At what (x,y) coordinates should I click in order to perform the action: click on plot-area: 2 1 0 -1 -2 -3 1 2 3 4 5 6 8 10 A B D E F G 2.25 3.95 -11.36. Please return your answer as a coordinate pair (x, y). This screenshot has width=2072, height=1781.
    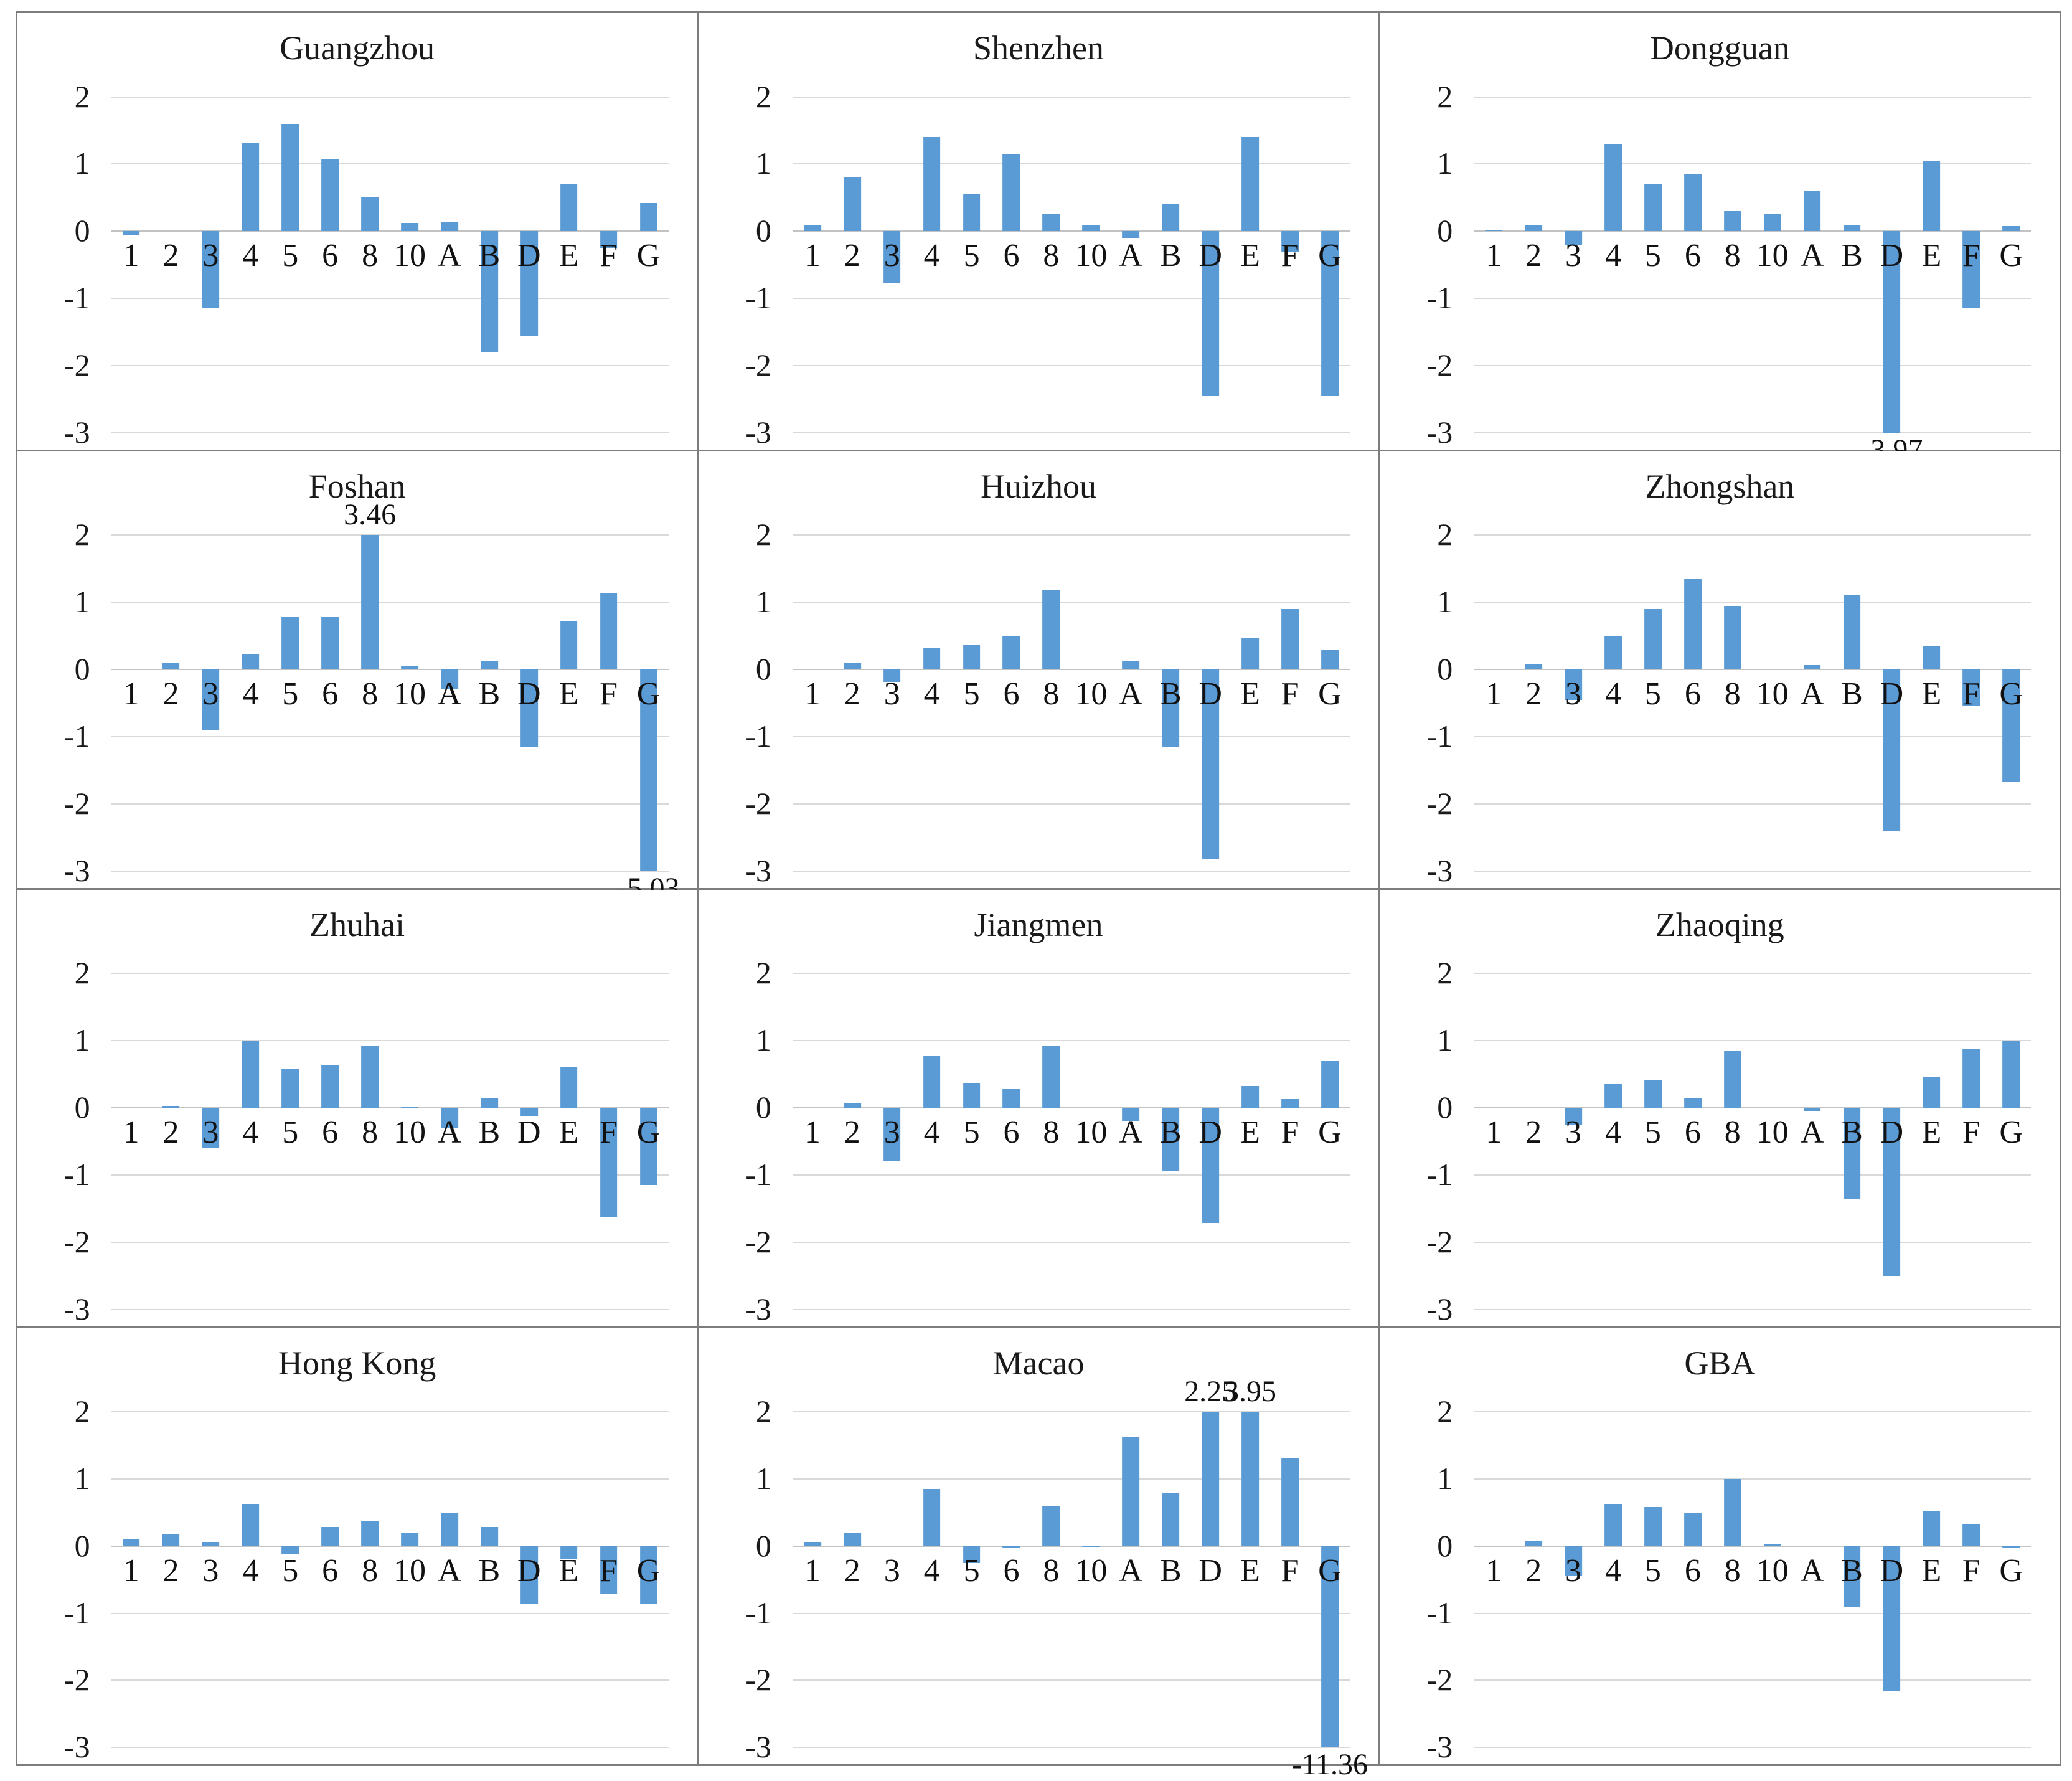
    Looking at the image, I should click on (1056, 1578).